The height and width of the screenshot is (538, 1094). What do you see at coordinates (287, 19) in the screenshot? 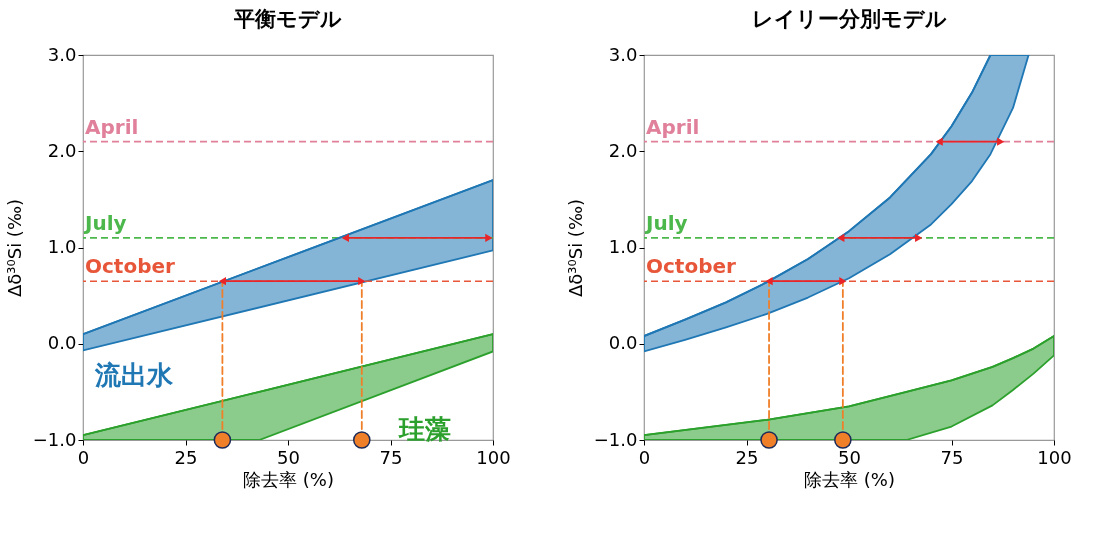
I see `chart-title: 平衡モデル` at bounding box center [287, 19].